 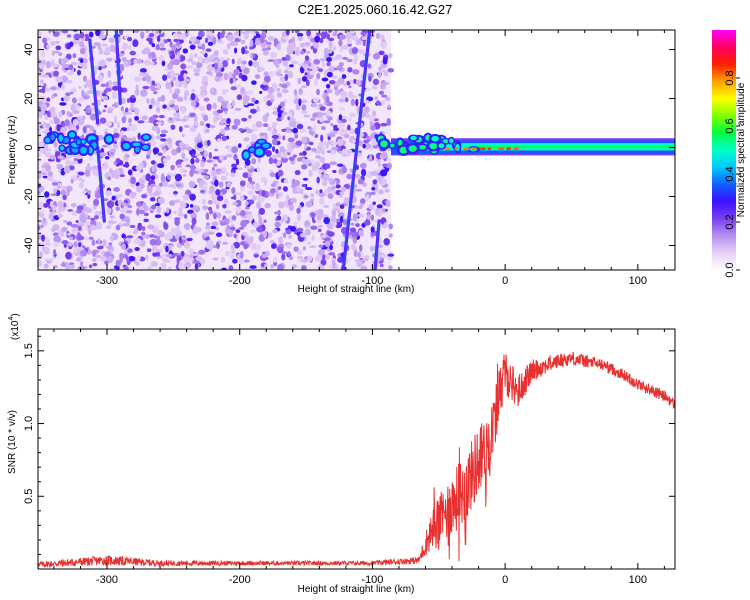 I want to click on spectrogram-y-tick-label: 0, so click(x=29, y=147).